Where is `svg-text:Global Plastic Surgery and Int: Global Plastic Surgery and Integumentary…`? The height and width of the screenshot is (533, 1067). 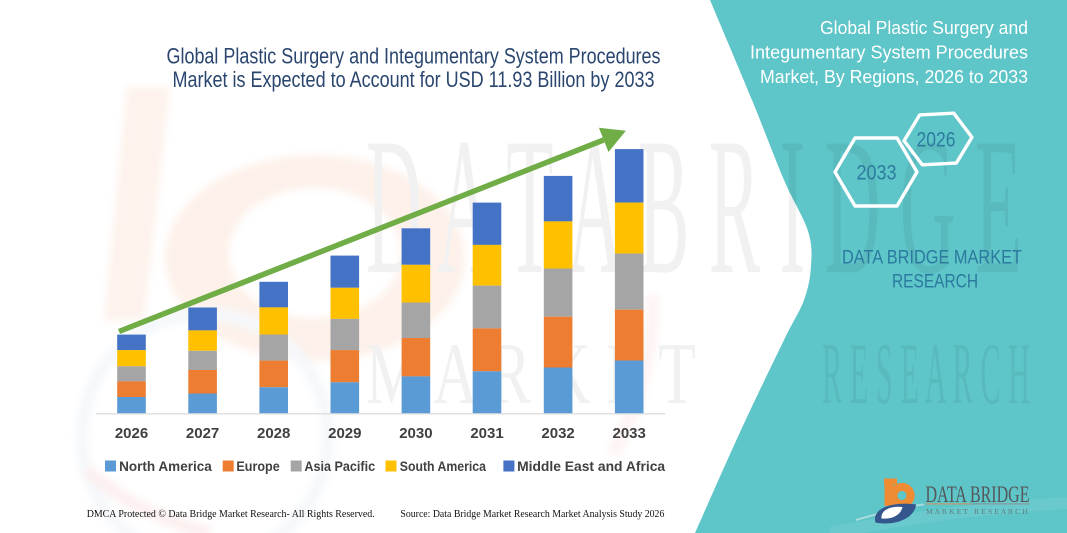 svg-text:Global Plastic Surgery and Int: Global Plastic Surgery and Integumentary… is located at coordinates (414, 56).